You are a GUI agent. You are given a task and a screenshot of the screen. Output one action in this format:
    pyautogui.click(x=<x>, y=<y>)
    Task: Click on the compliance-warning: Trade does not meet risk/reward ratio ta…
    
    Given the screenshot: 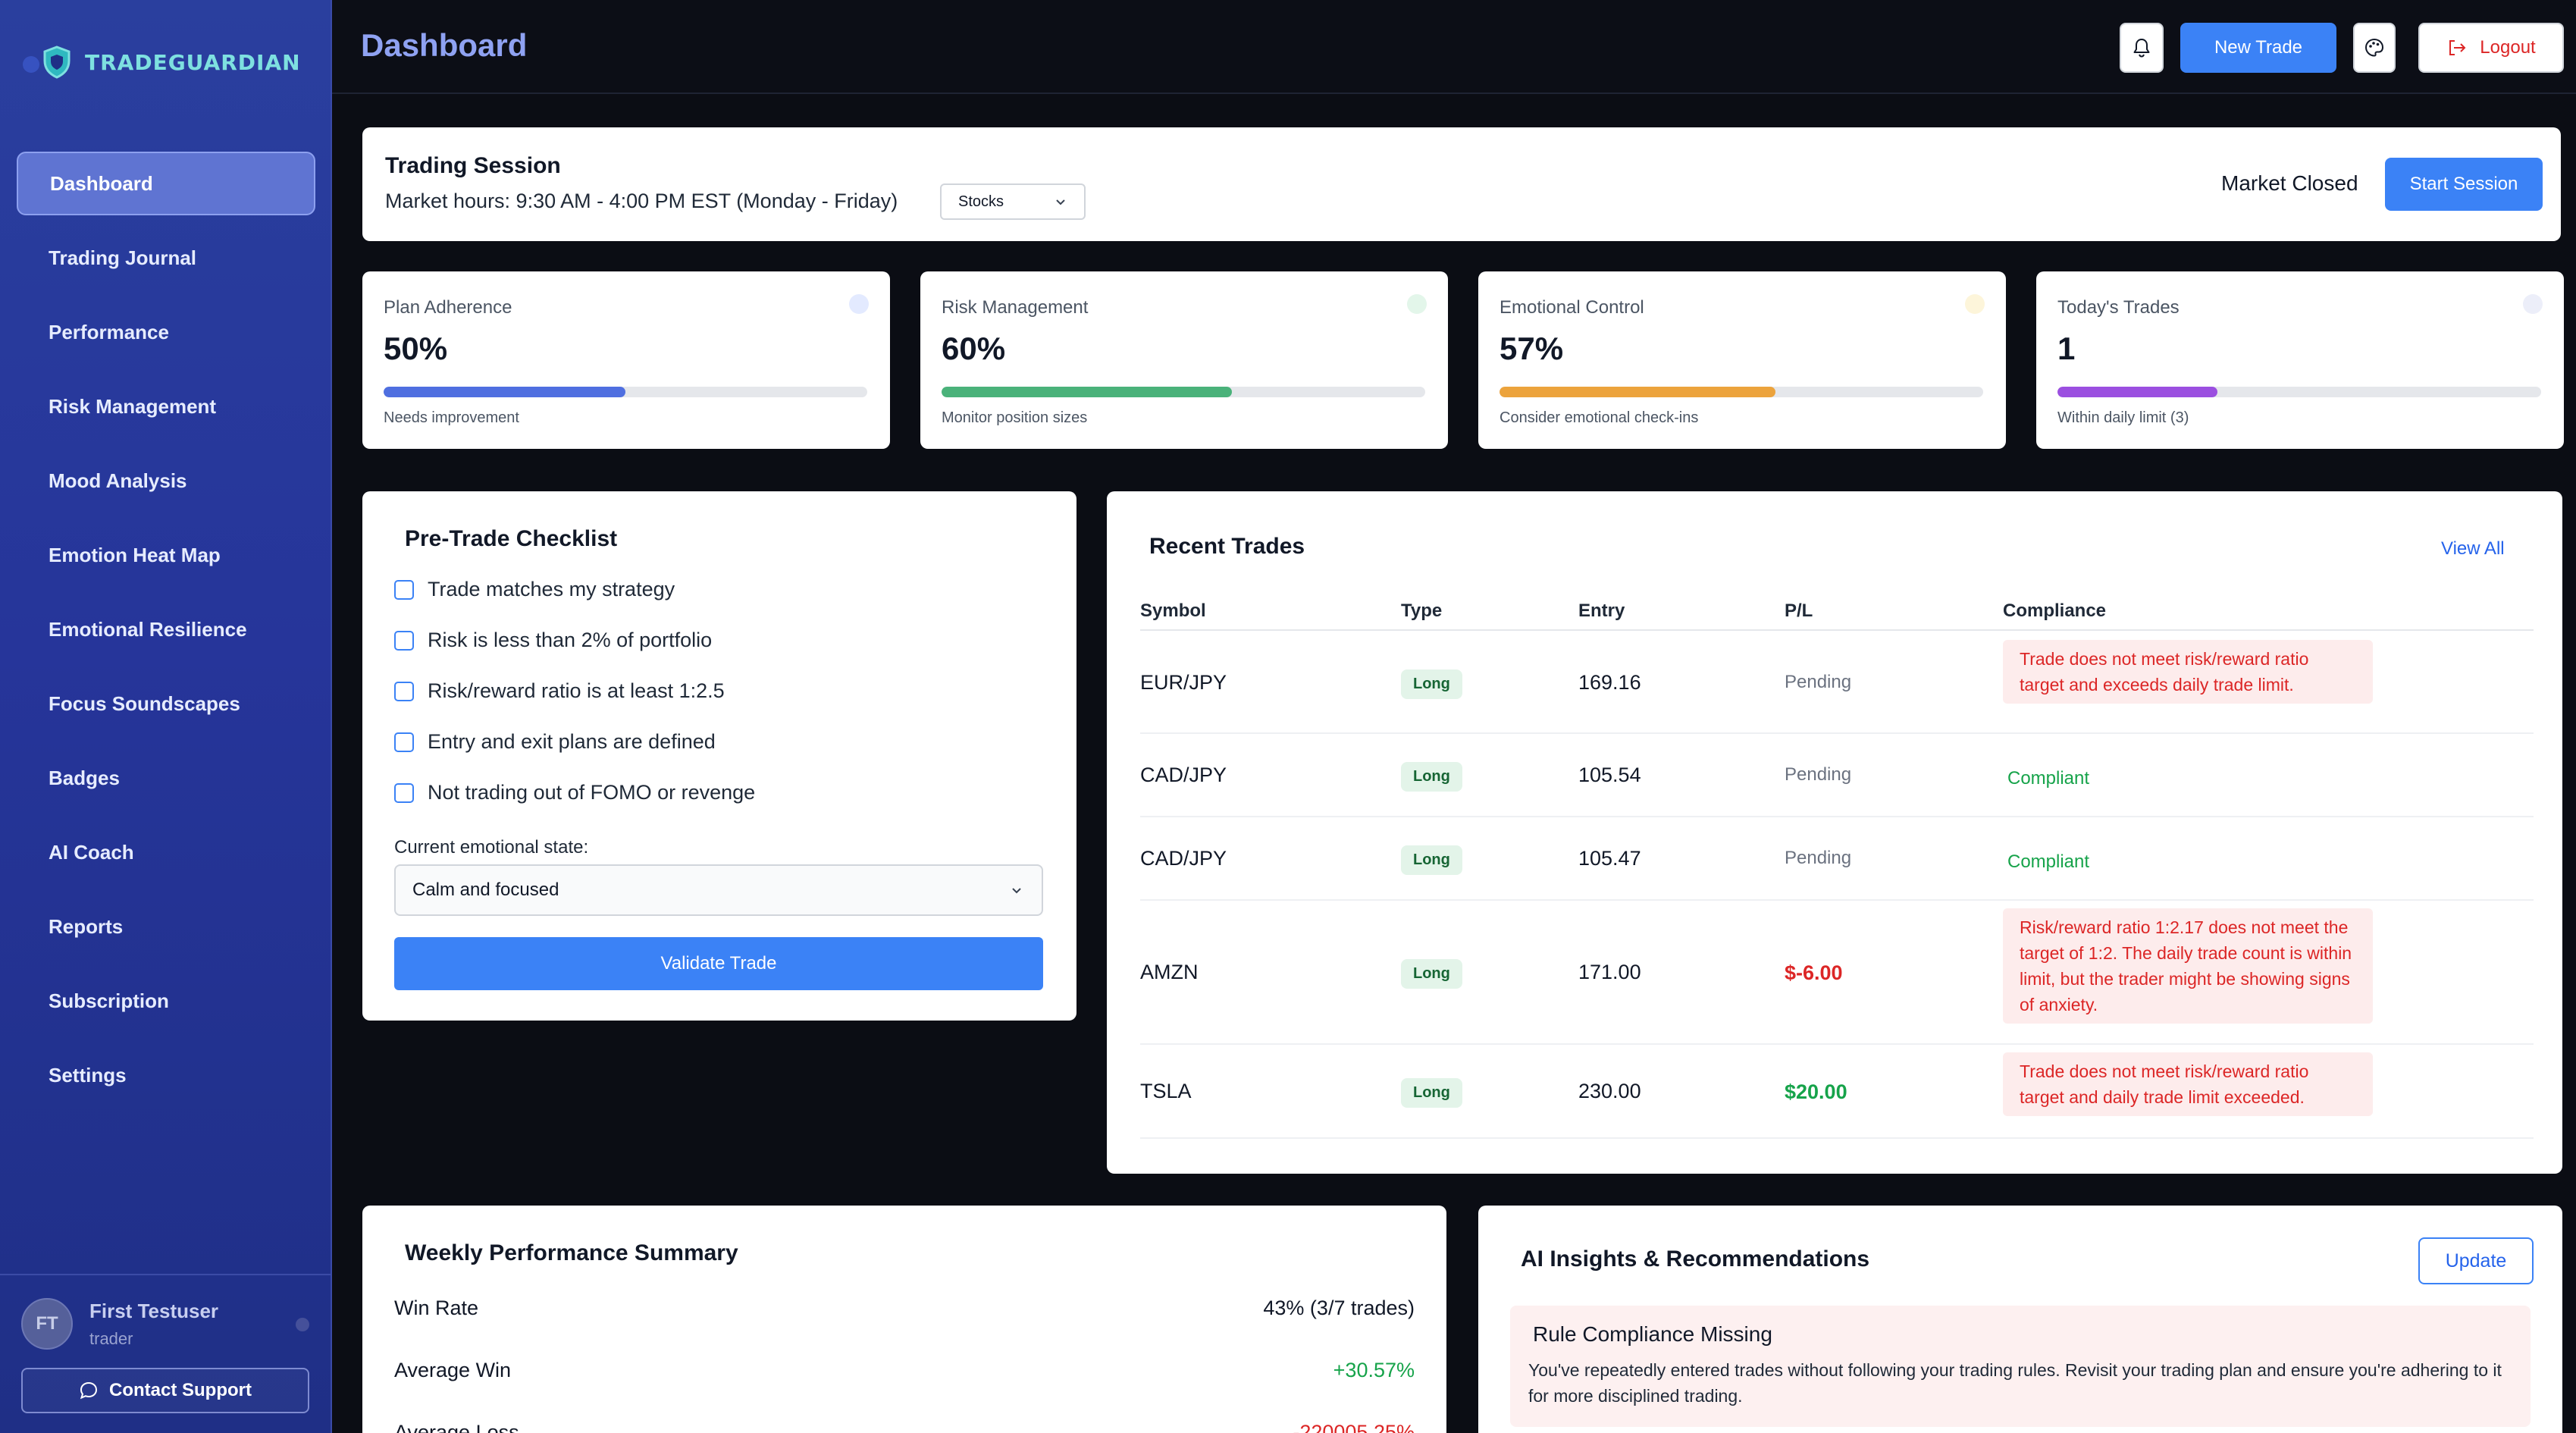 What is the action you would take?
    pyautogui.click(x=2188, y=672)
    